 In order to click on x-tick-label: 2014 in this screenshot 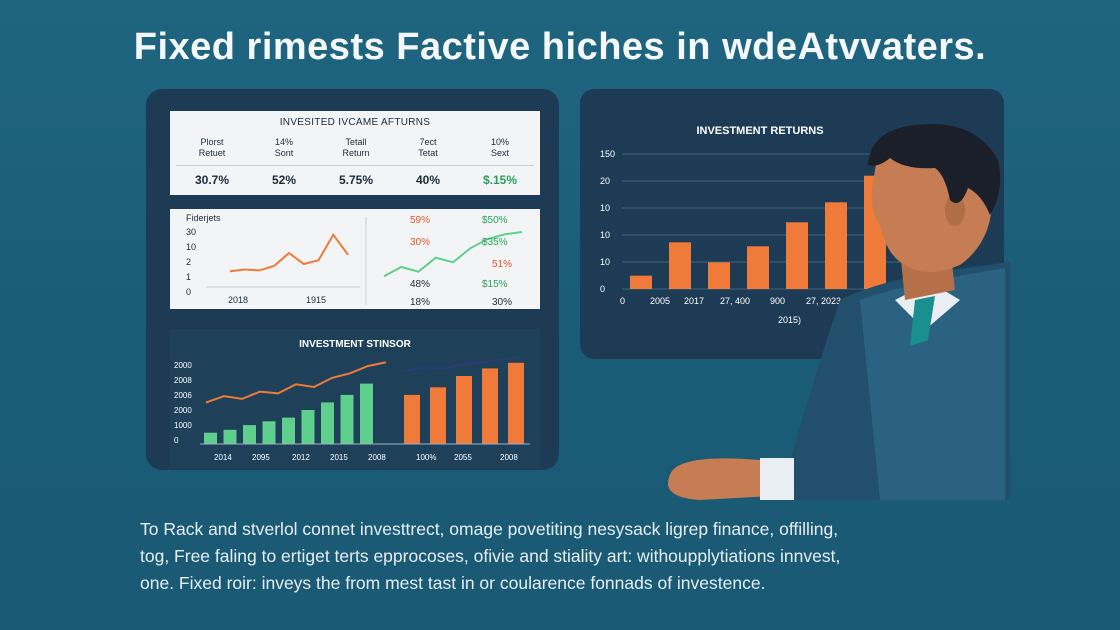, I will do `click(223, 457)`.